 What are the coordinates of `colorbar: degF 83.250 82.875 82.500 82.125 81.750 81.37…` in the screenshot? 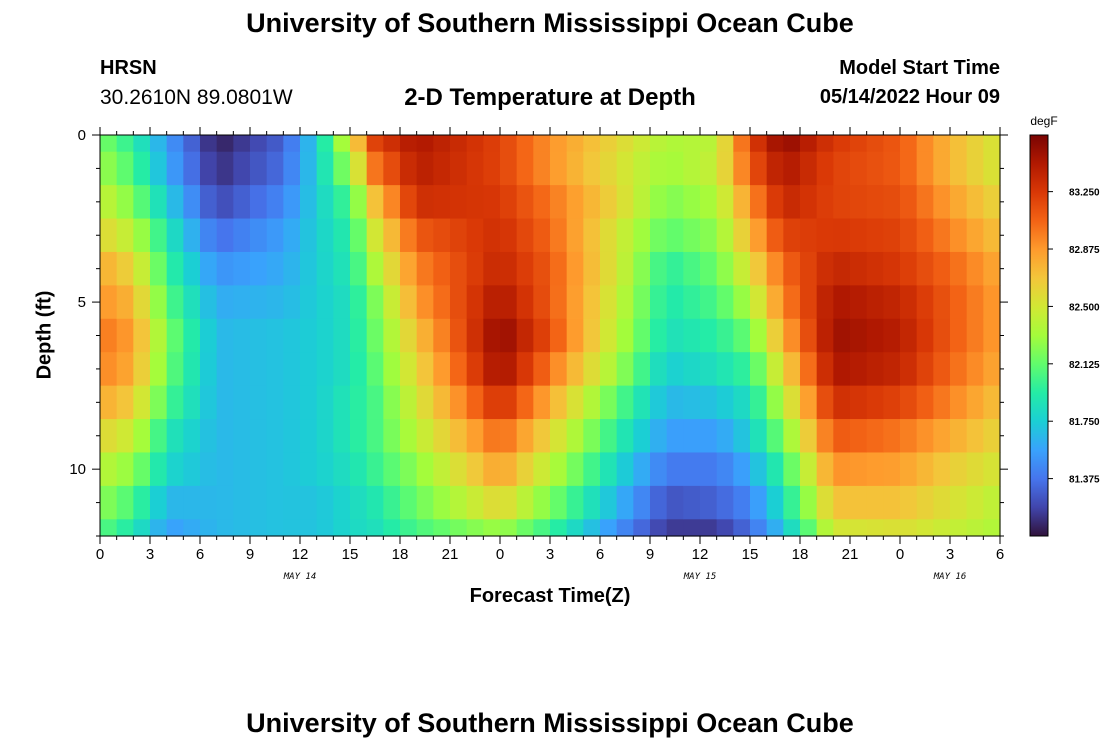 It's located at (1064, 325).